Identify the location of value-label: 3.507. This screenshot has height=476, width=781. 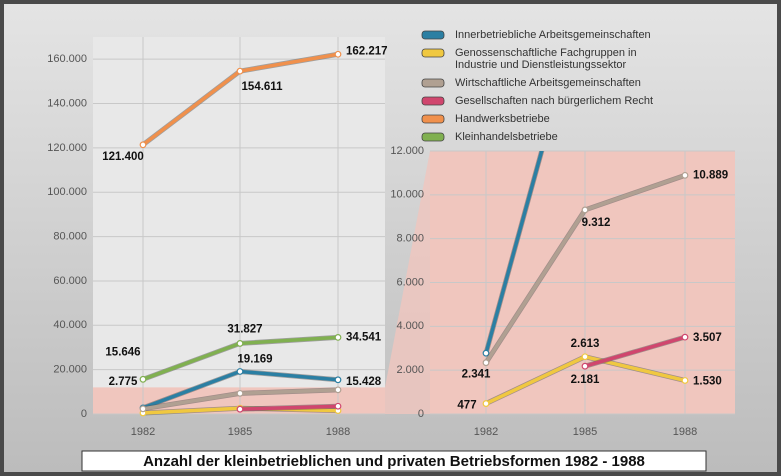
(707, 338).